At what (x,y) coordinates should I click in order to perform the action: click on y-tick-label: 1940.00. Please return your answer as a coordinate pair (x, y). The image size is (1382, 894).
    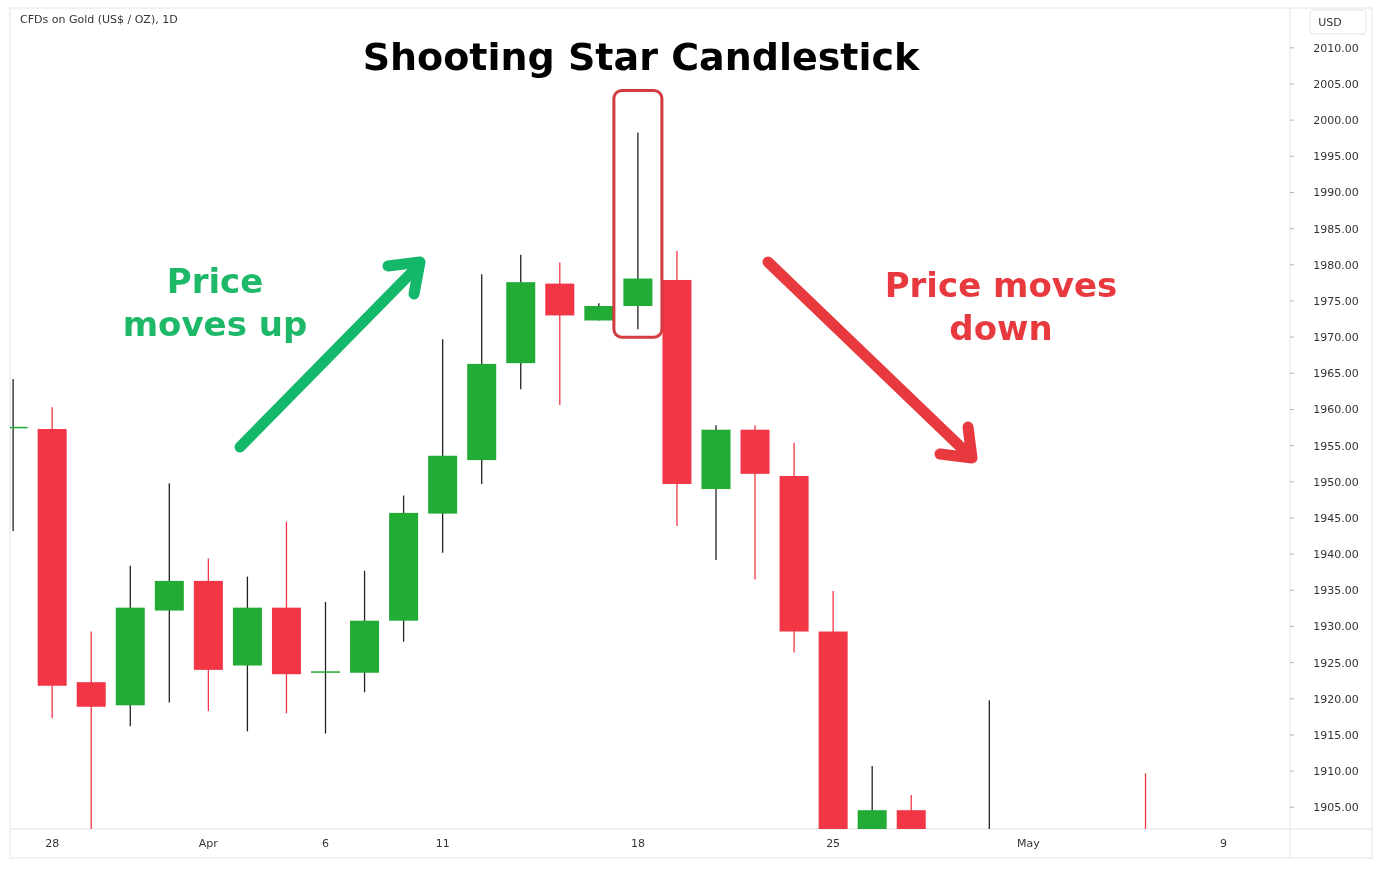
    Looking at the image, I should click on (1336, 555).